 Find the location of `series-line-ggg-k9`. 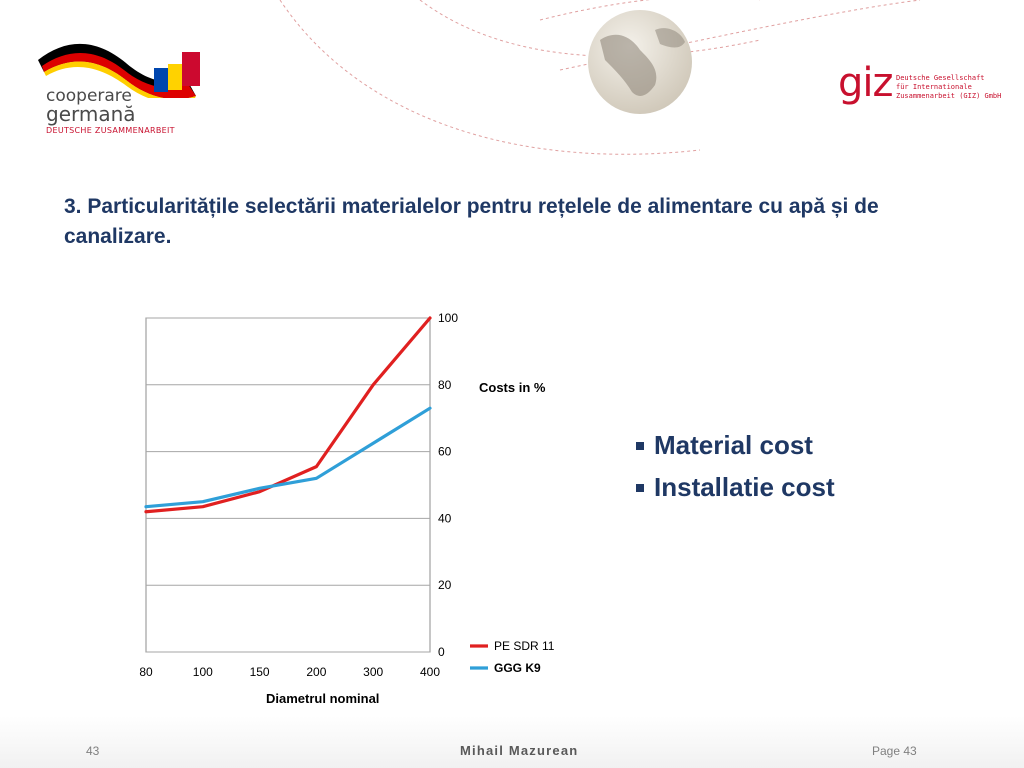

series-line-ggg-k9 is located at coordinates (288, 457).